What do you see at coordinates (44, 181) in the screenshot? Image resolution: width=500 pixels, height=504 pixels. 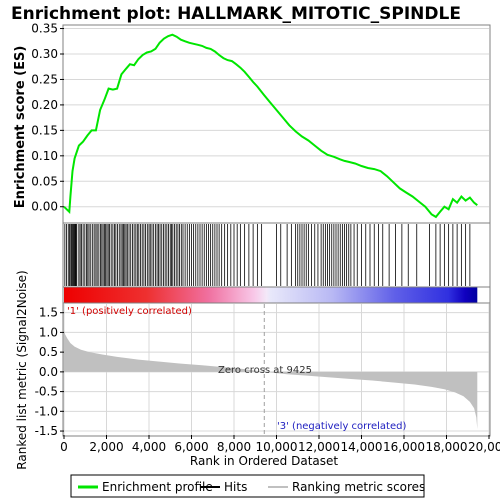 I see `es-y-tick-label: 0.05` at bounding box center [44, 181].